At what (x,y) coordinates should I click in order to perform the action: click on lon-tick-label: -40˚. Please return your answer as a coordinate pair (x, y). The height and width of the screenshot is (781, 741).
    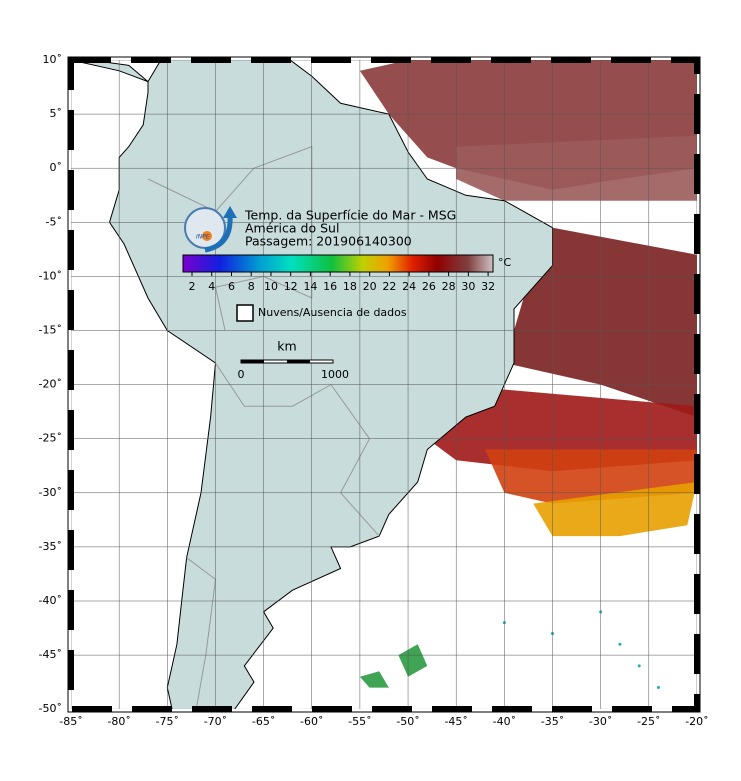
    Looking at the image, I should click on (504, 721).